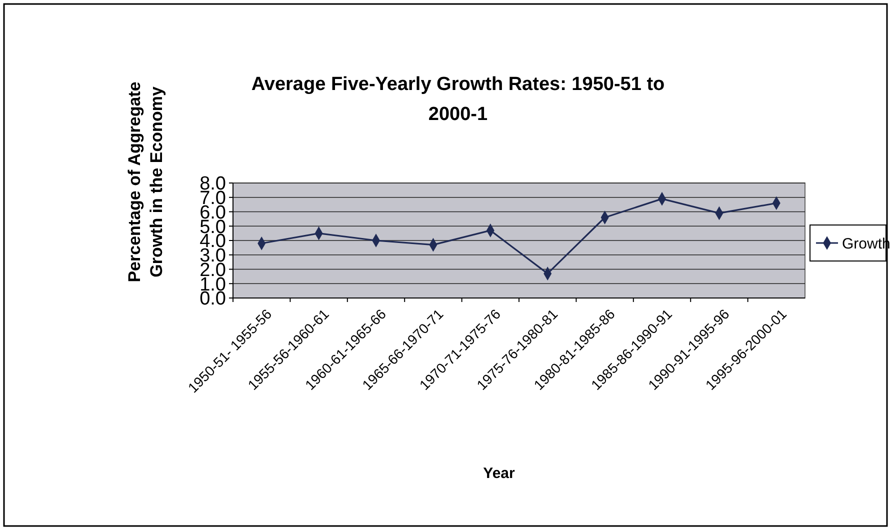  Describe the element at coordinates (499, 473) in the screenshot. I see `x-axis-title: Year` at that location.